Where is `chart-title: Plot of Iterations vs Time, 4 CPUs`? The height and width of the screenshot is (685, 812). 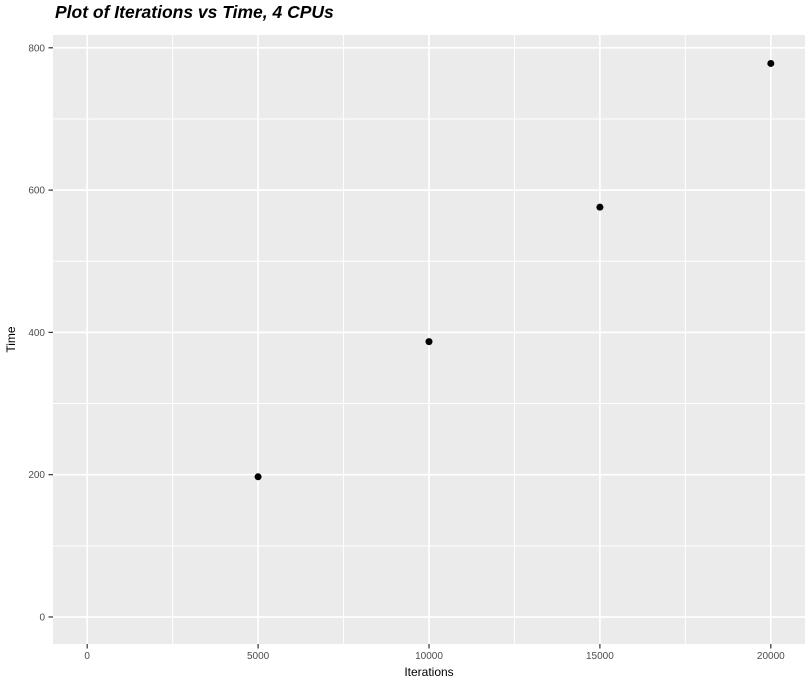 chart-title: Plot of Iterations vs Time, 4 CPUs is located at coordinates (194, 12).